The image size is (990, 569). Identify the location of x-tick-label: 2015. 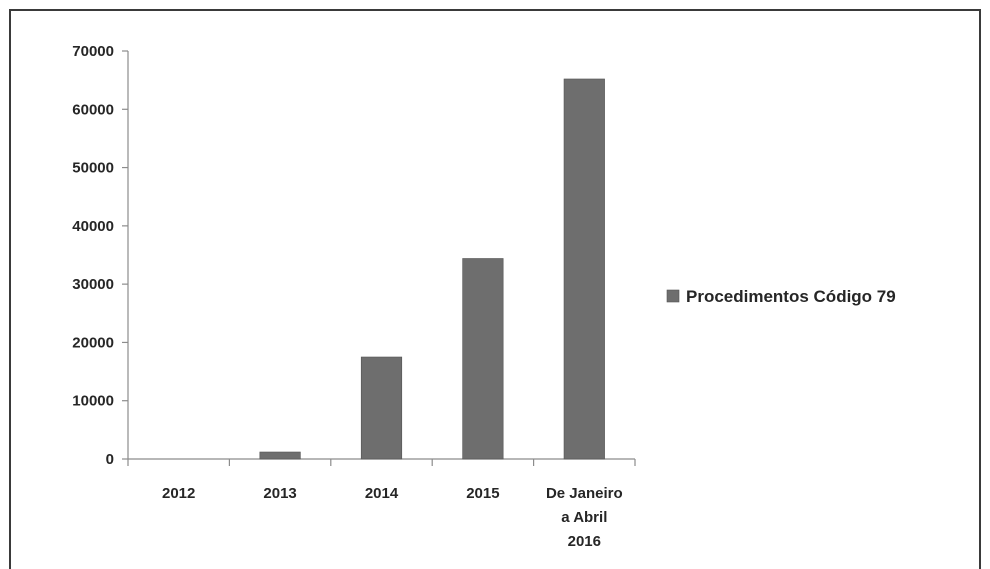
(482, 493).